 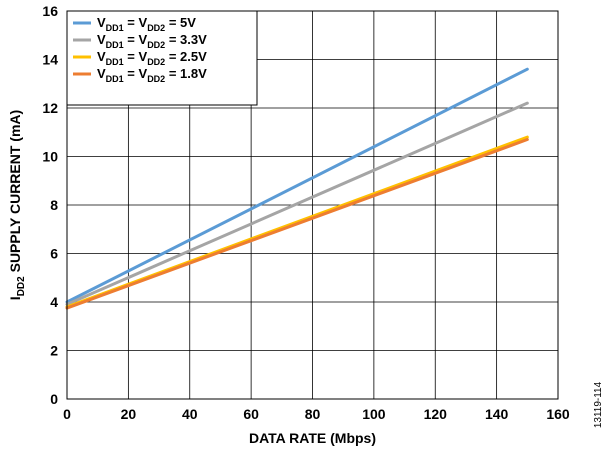 What do you see at coordinates (15, 298) in the screenshot?
I see `y-axis-title-prefix: I` at bounding box center [15, 298].